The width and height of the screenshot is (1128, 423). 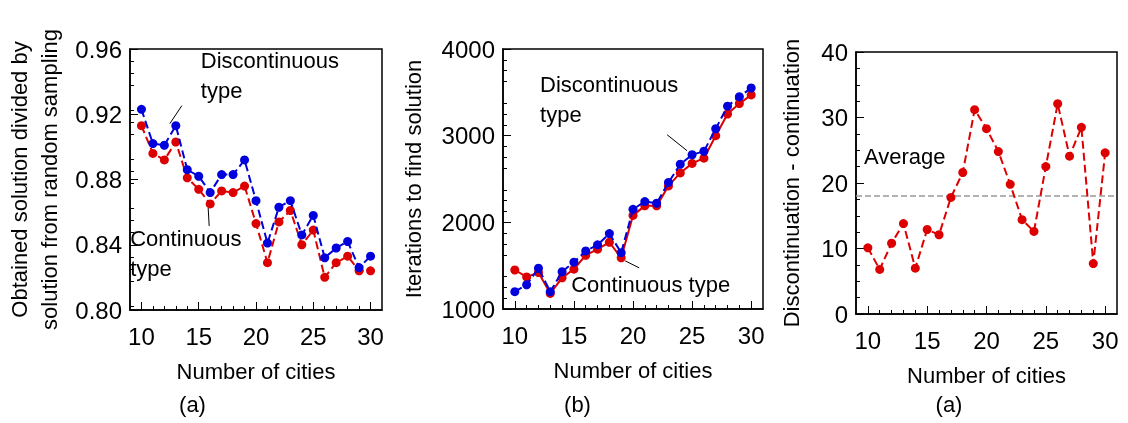 I want to click on y-tick-label: 0.88, so click(x=98, y=179).